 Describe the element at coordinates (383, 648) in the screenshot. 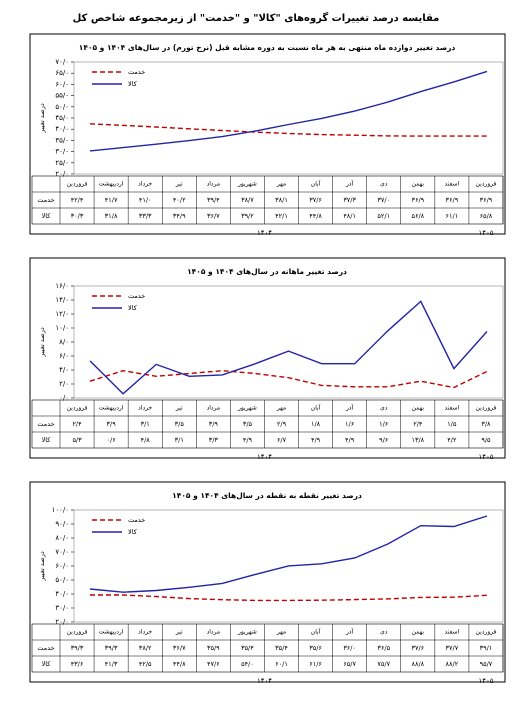

I see `table-cell: ۳۶/۵` at that location.